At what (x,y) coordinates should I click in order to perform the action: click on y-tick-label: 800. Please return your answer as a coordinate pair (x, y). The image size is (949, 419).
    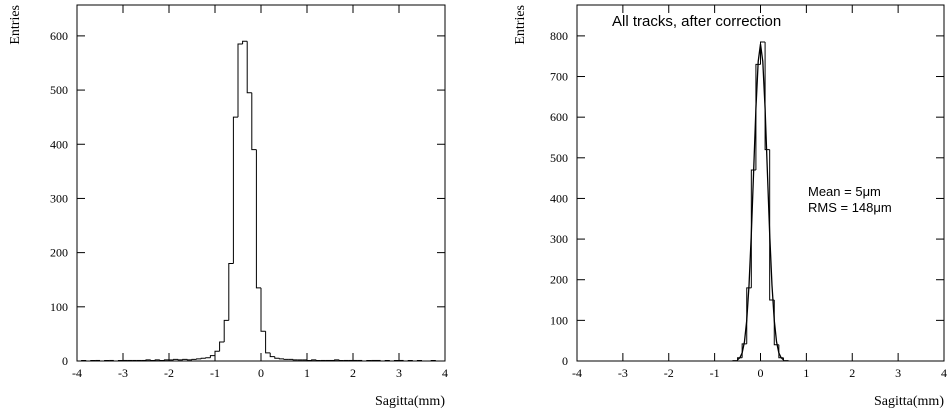
    Looking at the image, I should click on (559, 36).